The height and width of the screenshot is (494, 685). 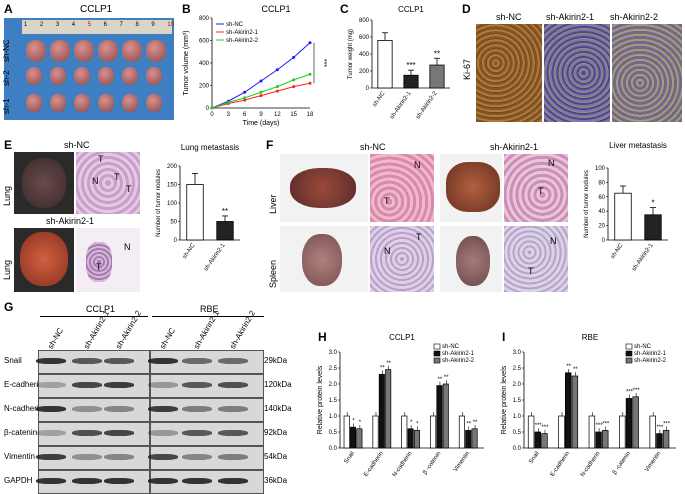 What do you see at coordinates (534, 458) in the screenshot?
I see `x-tick-label: Snail` at bounding box center [534, 458].